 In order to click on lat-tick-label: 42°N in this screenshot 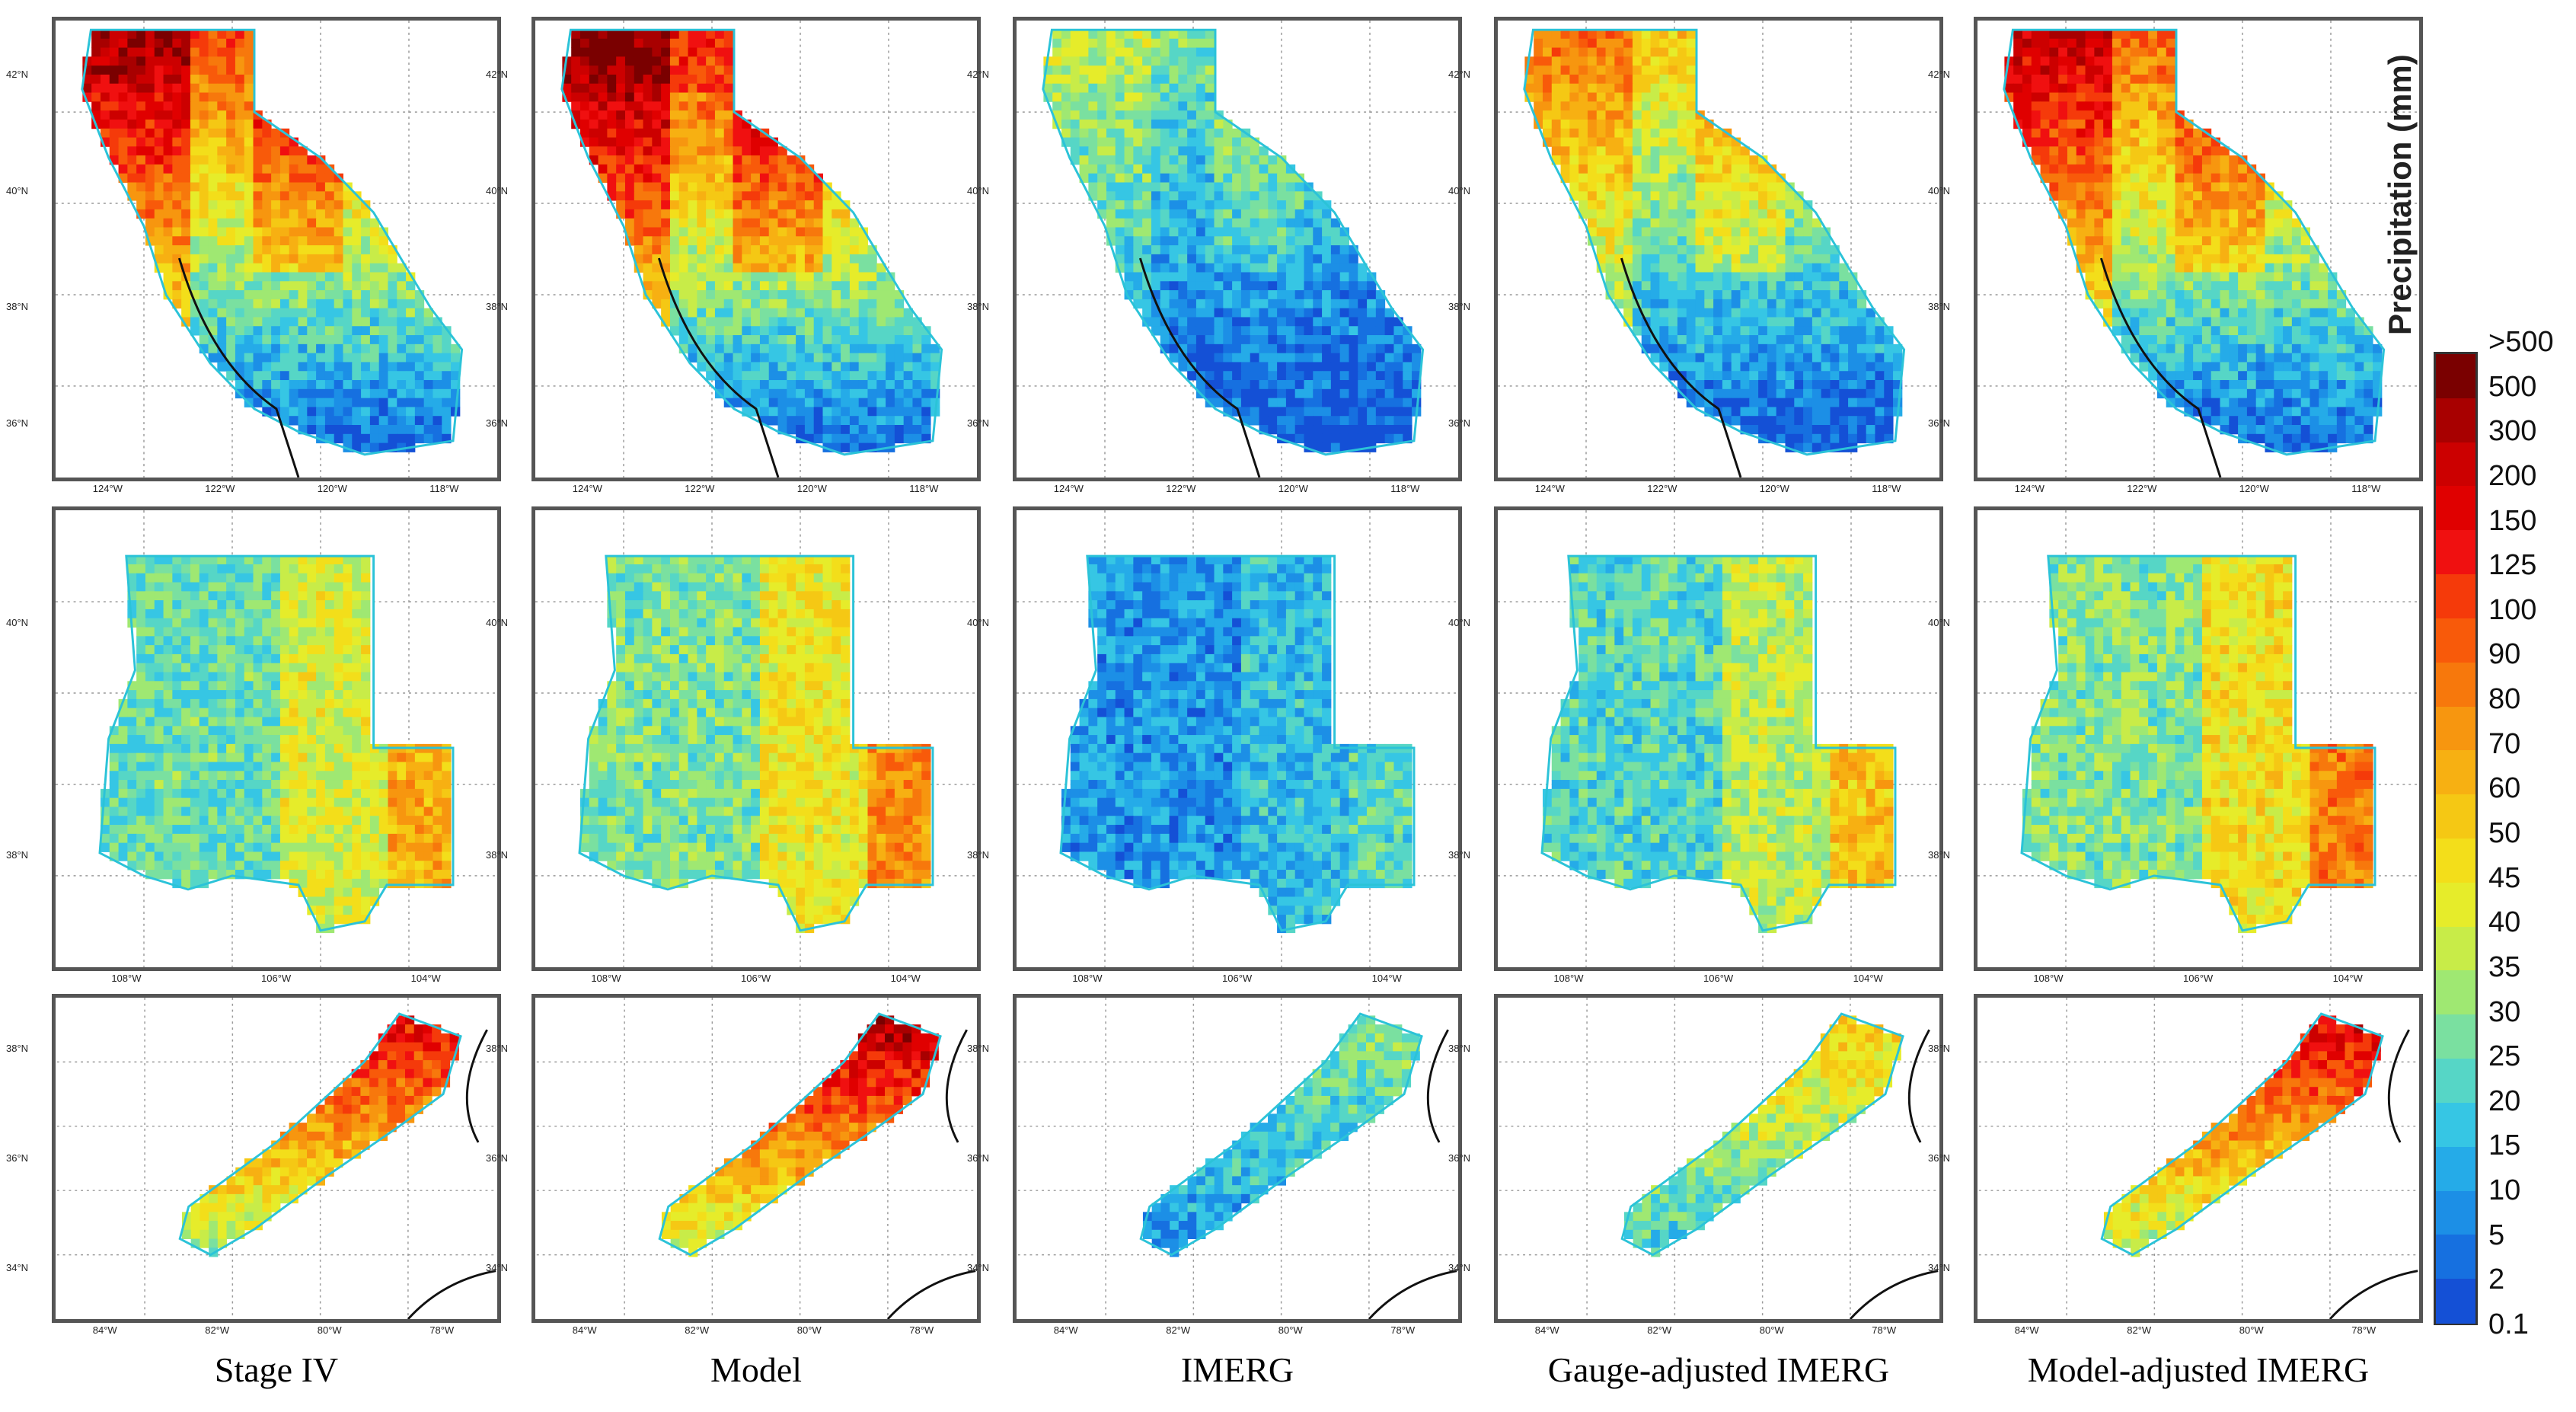, I will do `click(497, 75)`.